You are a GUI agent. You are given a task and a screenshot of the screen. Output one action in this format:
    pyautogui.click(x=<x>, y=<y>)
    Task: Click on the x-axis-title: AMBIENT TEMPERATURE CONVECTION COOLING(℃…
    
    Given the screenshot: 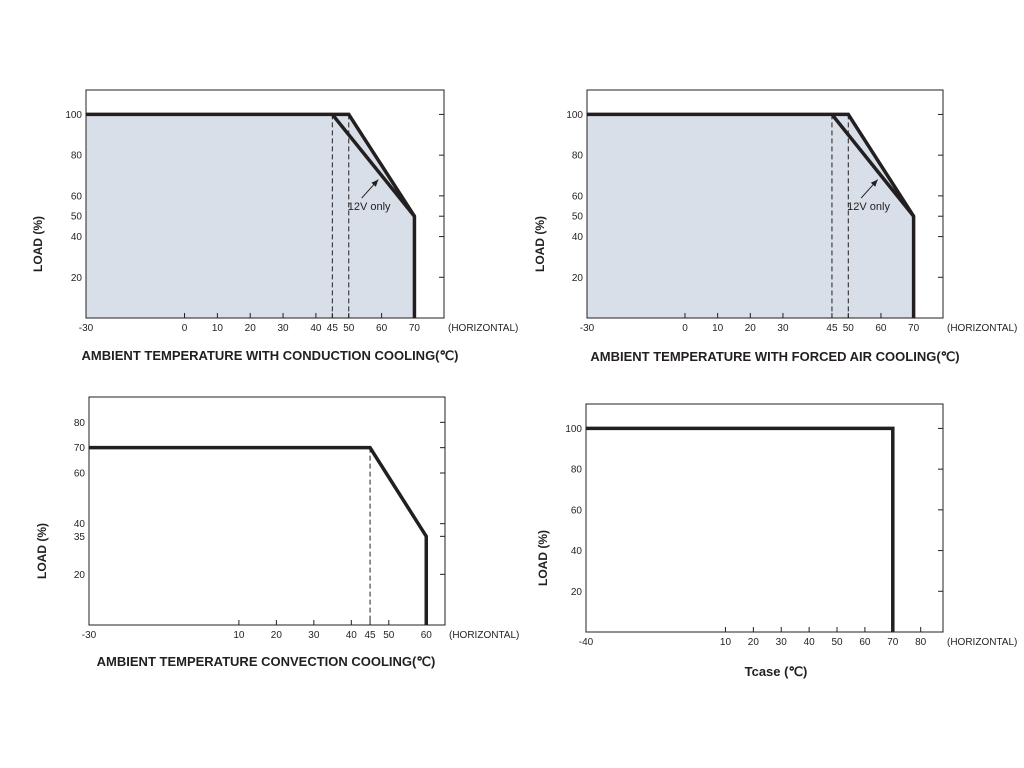 What is the action you would take?
    pyautogui.click(x=266, y=661)
    